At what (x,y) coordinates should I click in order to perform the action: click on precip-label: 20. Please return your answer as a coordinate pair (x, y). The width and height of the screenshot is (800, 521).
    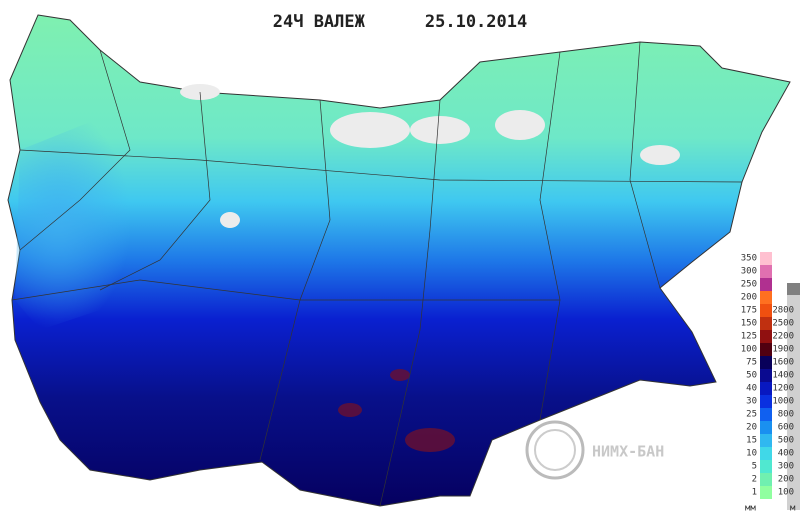
    Looking at the image, I should click on (751, 428).